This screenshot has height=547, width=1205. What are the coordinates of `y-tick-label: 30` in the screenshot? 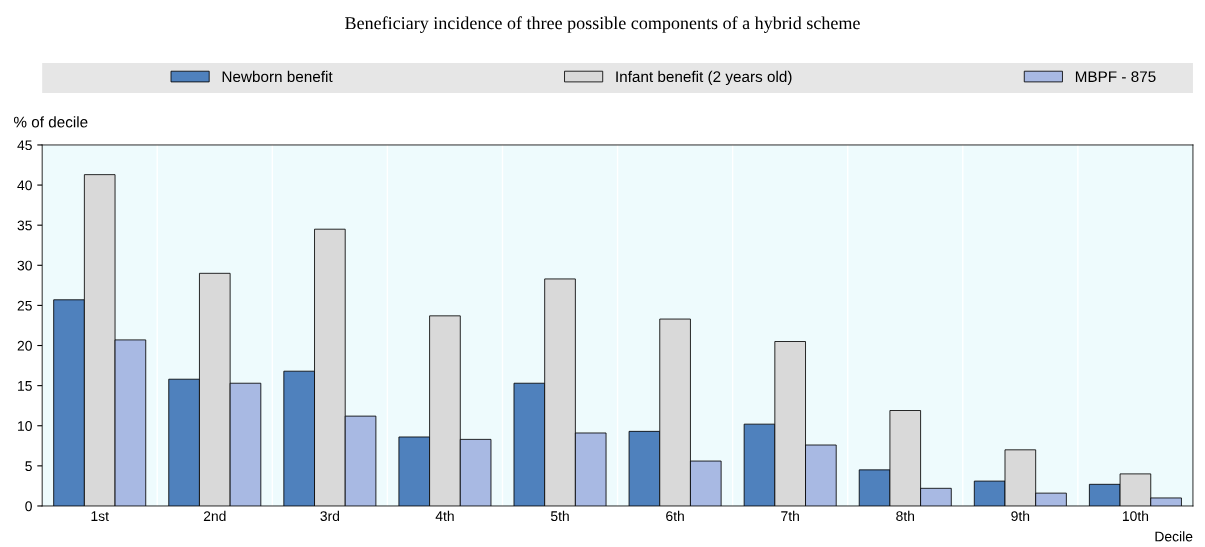 It's located at (24, 265).